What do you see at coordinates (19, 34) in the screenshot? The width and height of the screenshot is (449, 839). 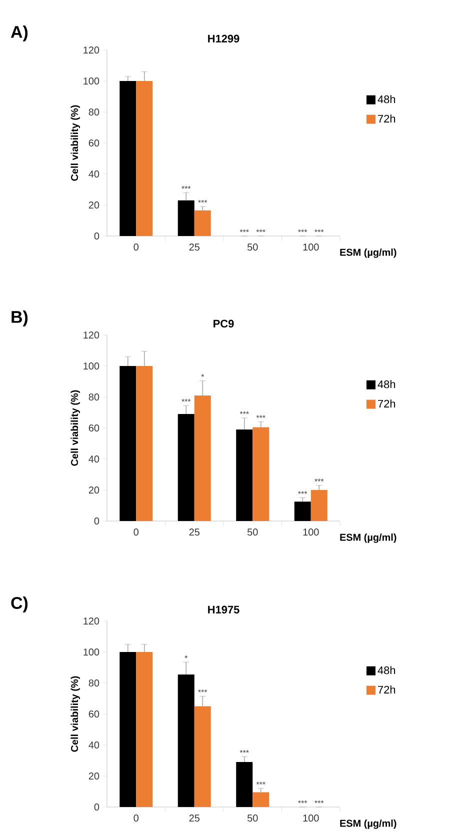 I see `text: A)` at bounding box center [19, 34].